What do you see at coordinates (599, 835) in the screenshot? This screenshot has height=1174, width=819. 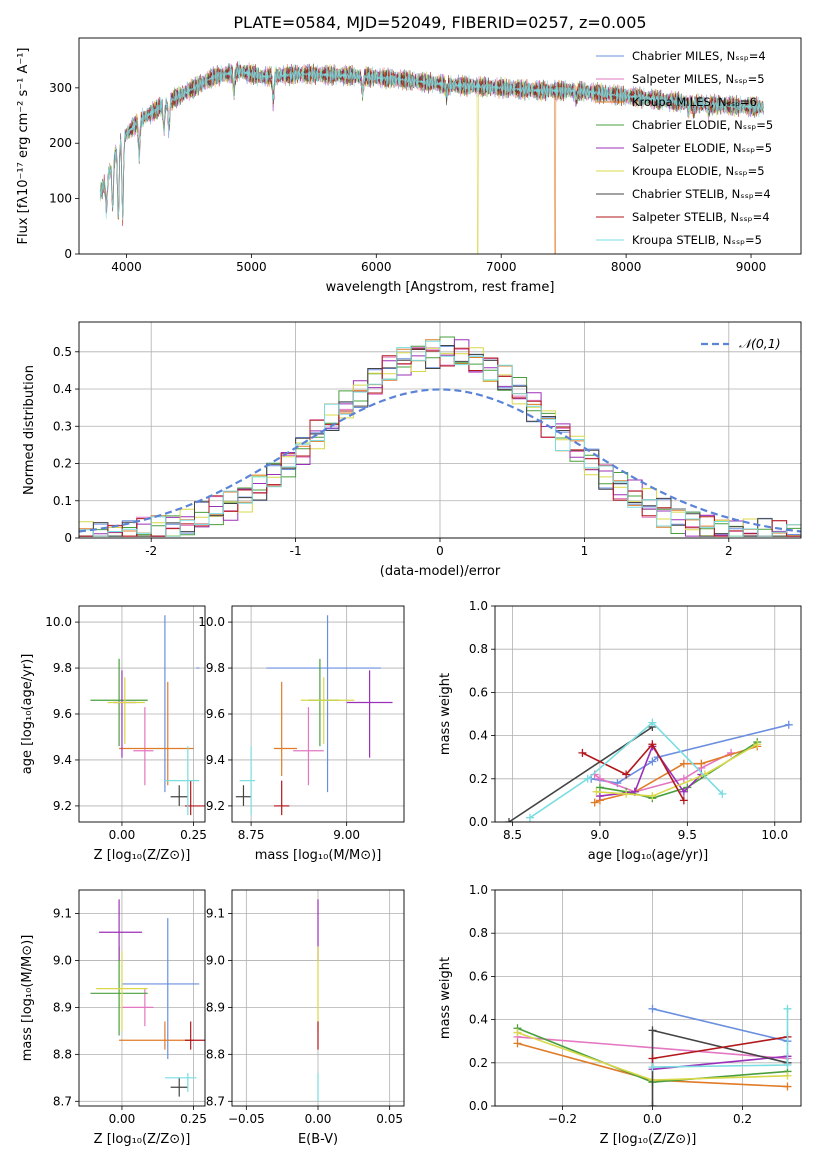 I see `x-tick-label: 9.0` at bounding box center [599, 835].